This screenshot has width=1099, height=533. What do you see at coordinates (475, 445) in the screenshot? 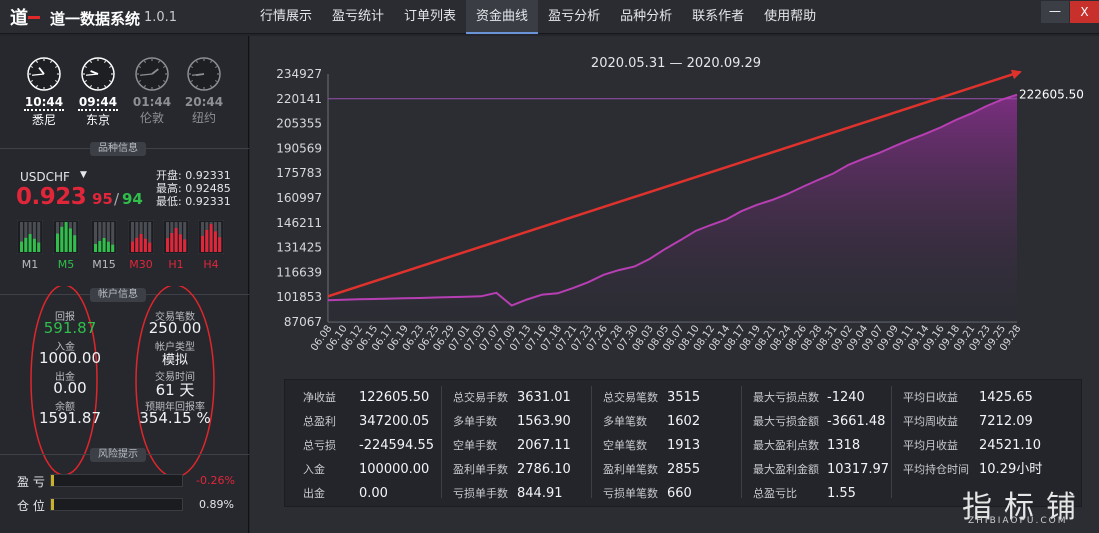
I see `stat-label: 空单手数` at bounding box center [475, 445].